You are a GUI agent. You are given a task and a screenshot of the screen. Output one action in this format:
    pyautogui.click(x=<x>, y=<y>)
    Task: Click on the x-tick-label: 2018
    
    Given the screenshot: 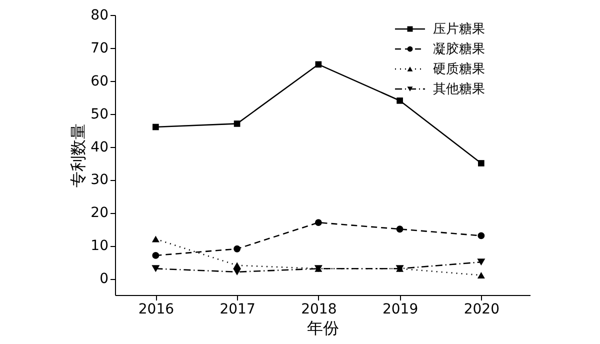 What is the action you would take?
    pyautogui.click(x=319, y=310)
    